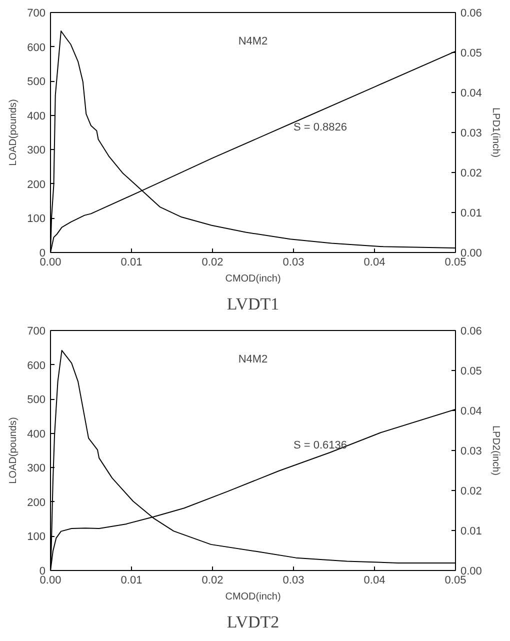 This screenshot has width=510, height=641. I want to click on annotation: S = 0.8826, so click(321, 128).